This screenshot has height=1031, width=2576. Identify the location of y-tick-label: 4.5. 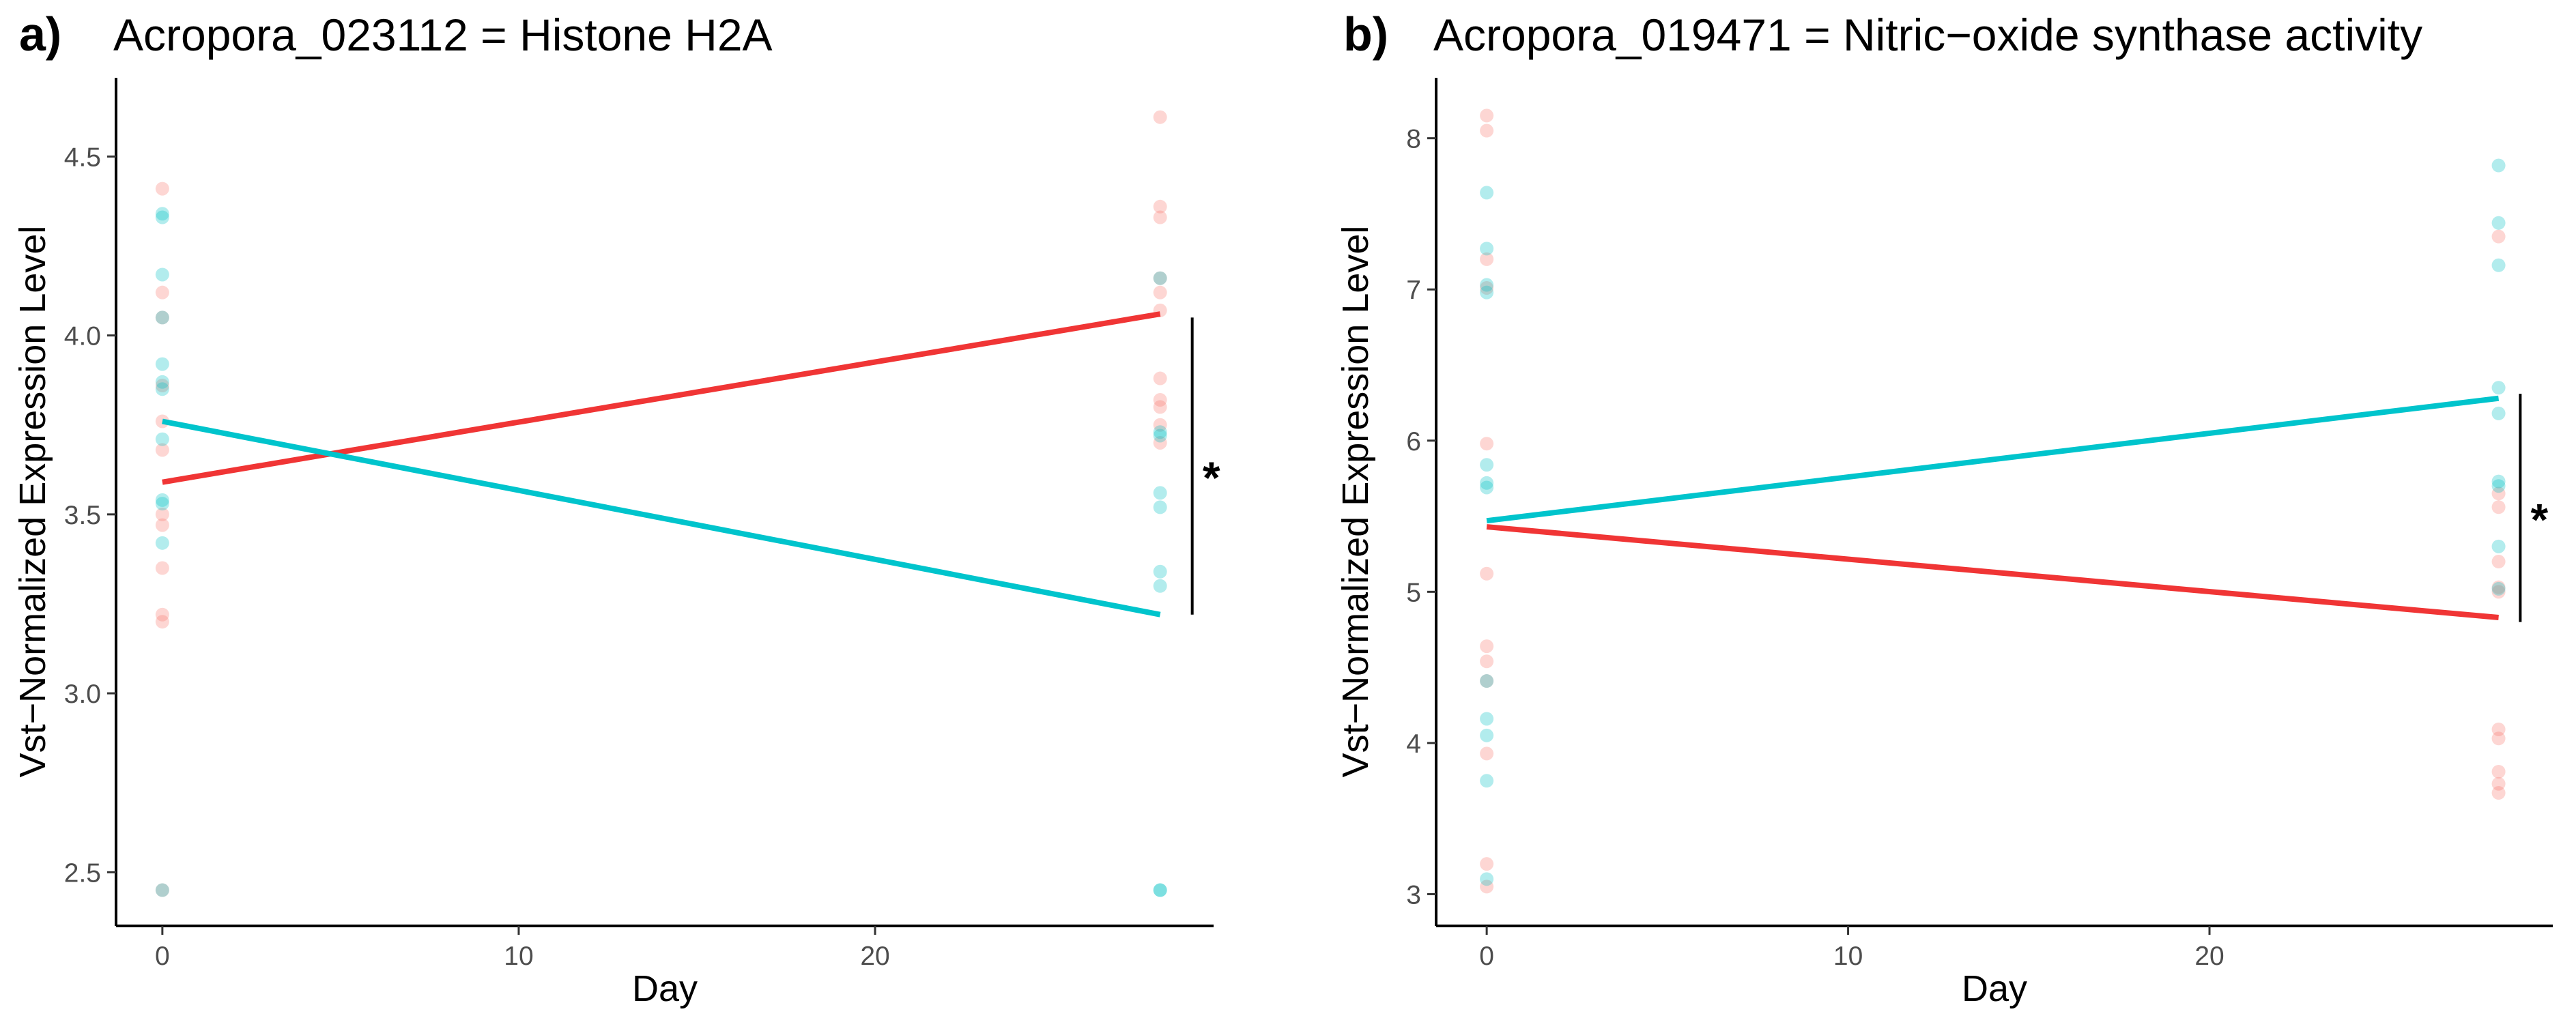
(82, 157).